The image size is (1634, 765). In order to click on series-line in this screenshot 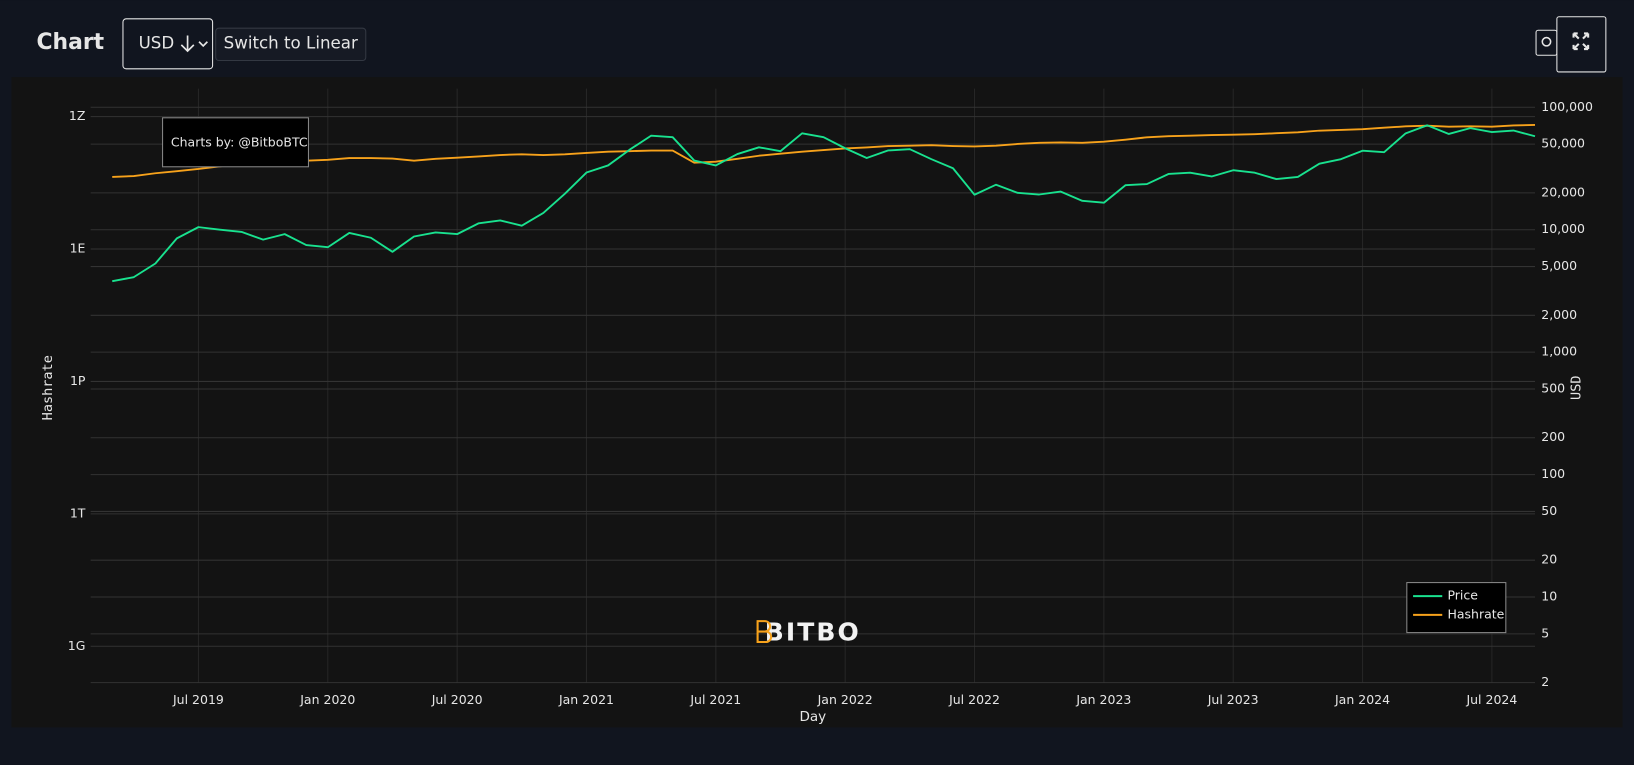, I will do `click(824, 150)`.